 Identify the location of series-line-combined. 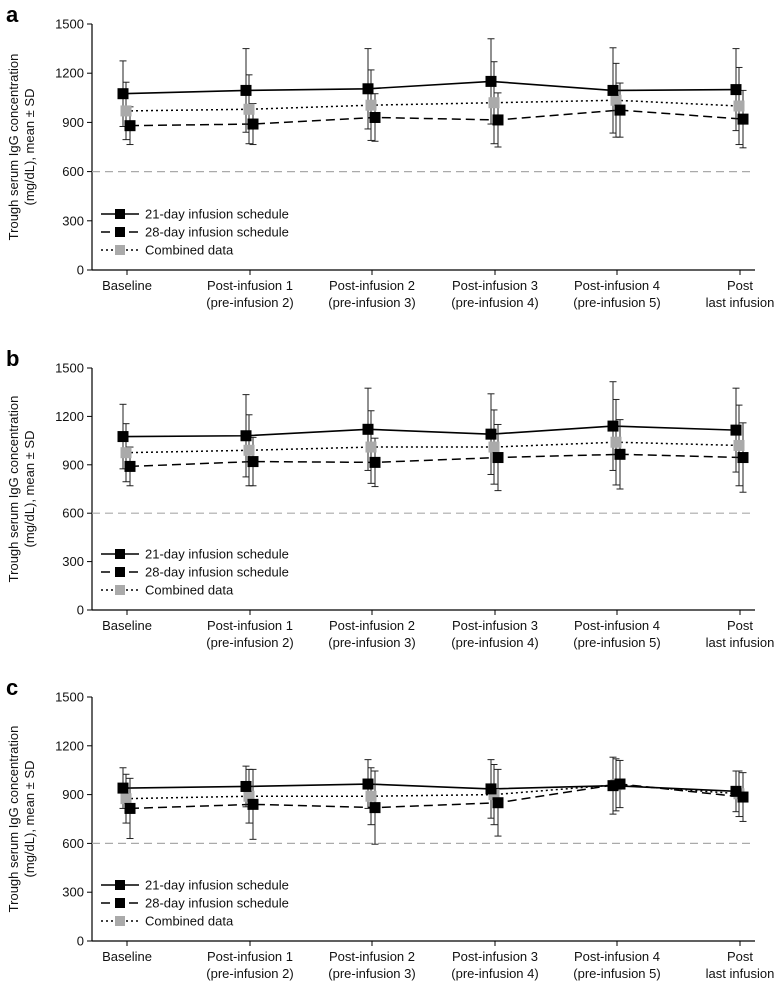
(432, 105).